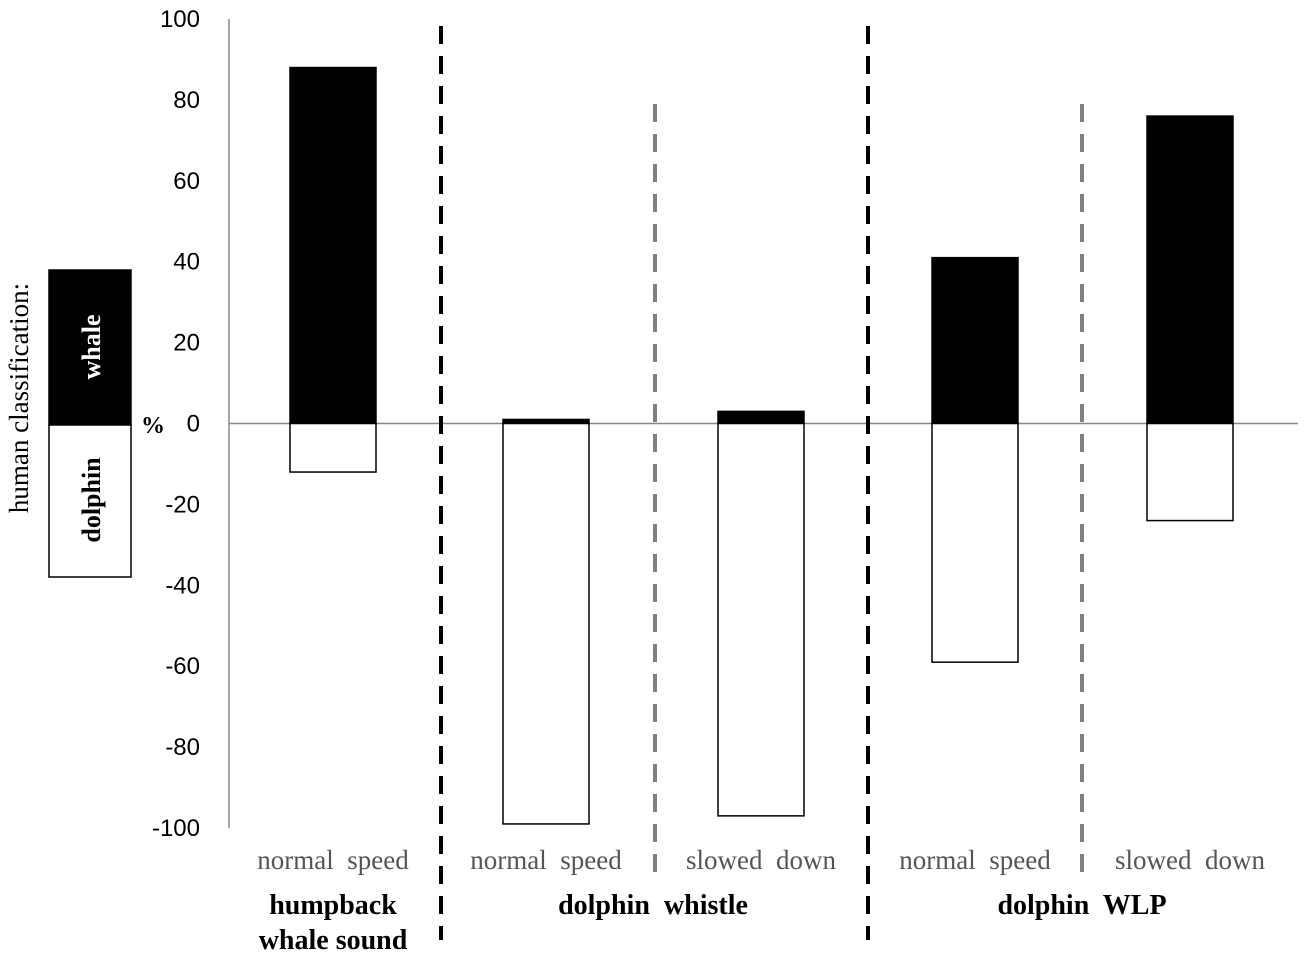 Image resolution: width=1307 pixels, height=960 pixels. I want to click on legend-dolphin-label: dolphin, so click(91, 500).